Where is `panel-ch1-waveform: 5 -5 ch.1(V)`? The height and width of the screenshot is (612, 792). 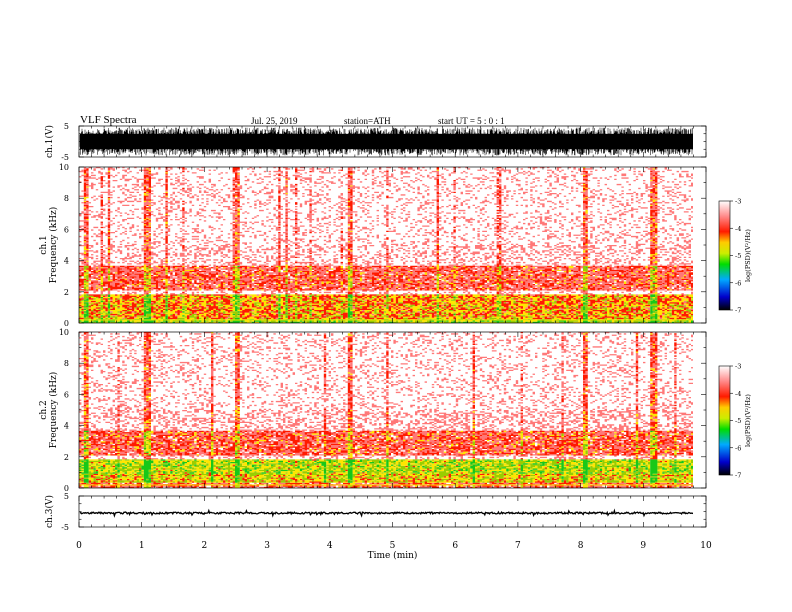
panel-ch1-waveform: 5 -5 ch.1(V) is located at coordinates (375, 142).